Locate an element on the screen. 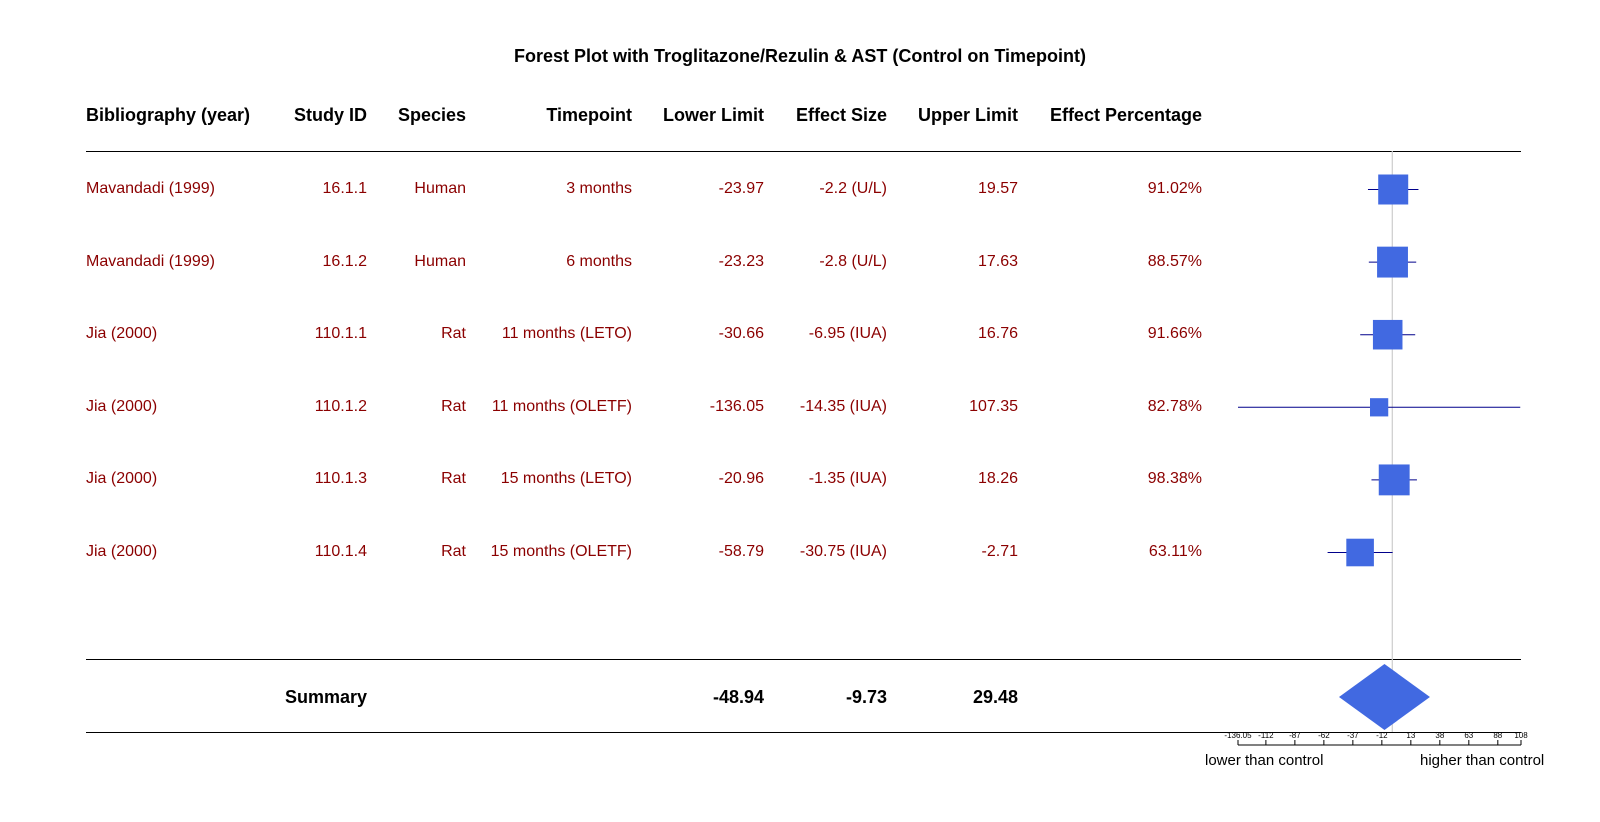  cell-effect-percentage: 91.02% is located at coordinates (1174, 188).